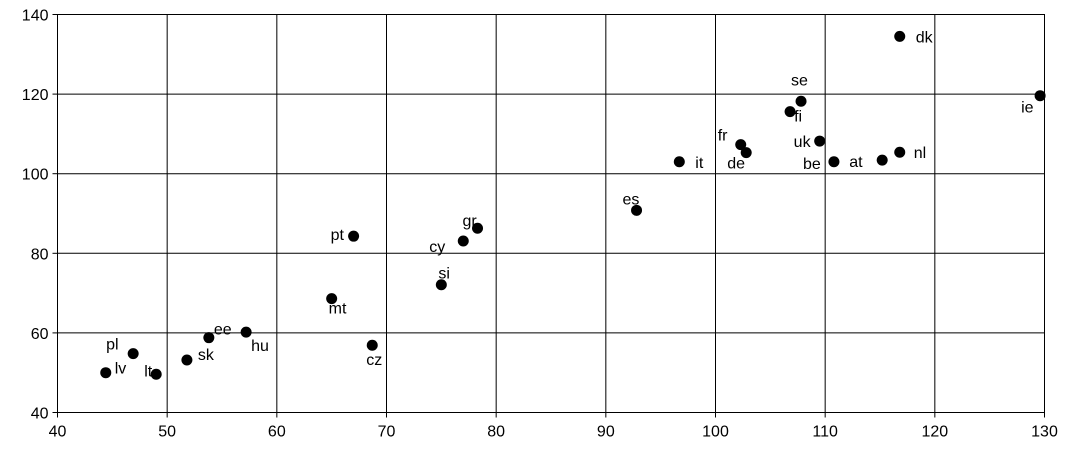  I want to click on x-tick-label: 70, so click(387, 432).